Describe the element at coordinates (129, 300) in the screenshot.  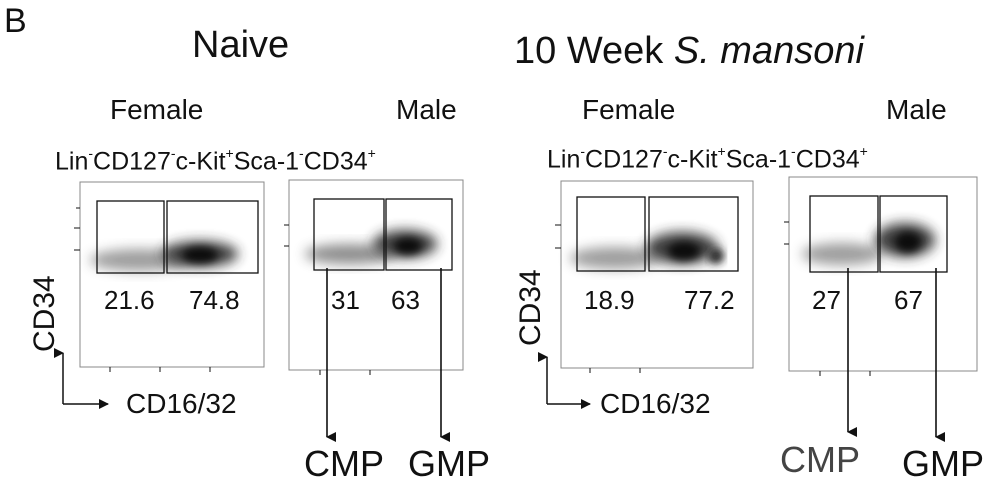
I see `gate-percent-naive-female-left: 21.6` at that location.